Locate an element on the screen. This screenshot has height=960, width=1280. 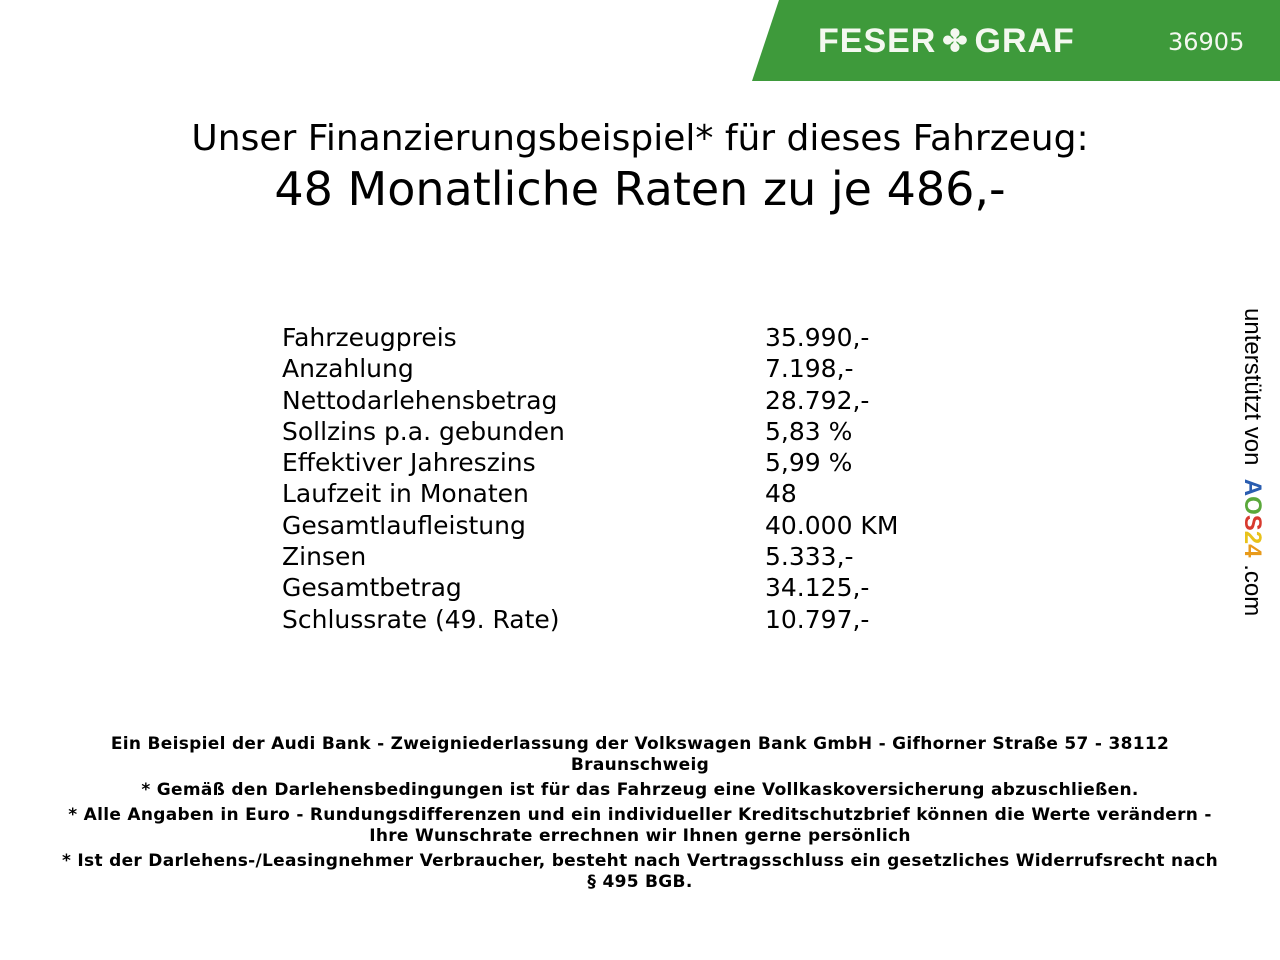
aos24-logo-letter: A is located at coordinates (1252, 487).